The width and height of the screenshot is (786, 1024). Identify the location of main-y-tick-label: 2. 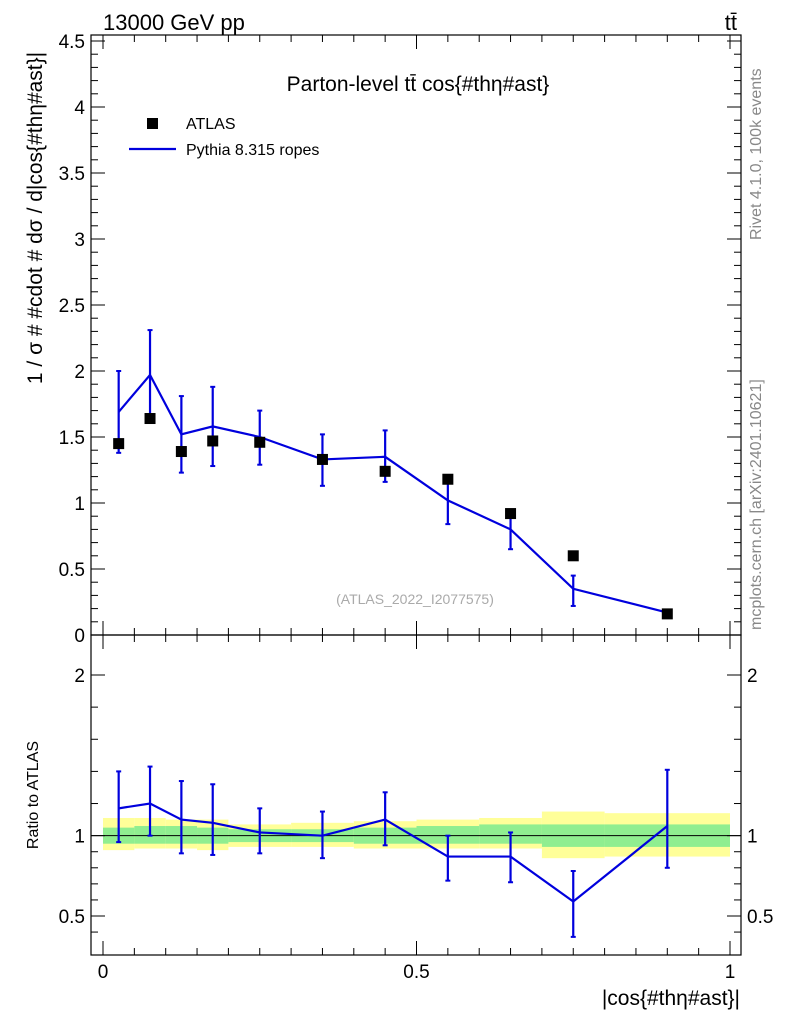
(79, 372).